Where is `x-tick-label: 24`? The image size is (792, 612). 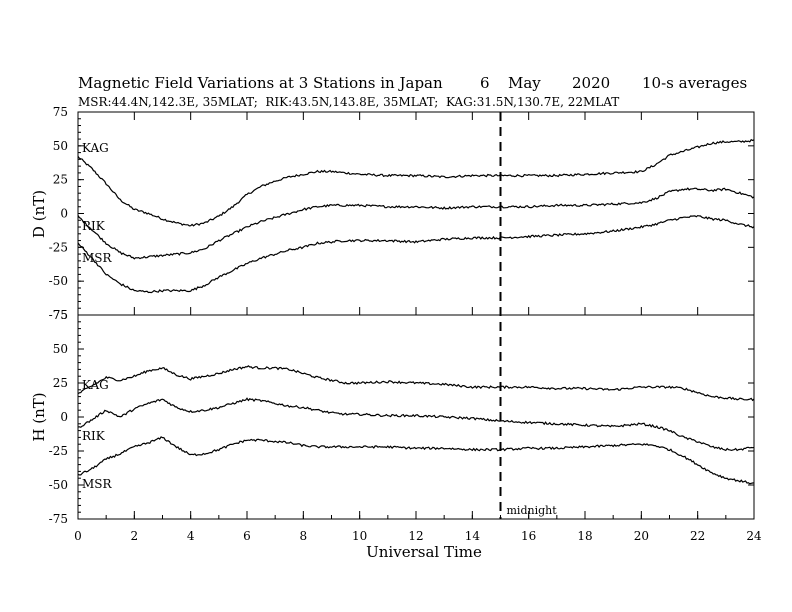
x-tick-label: 24 is located at coordinates (754, 536).